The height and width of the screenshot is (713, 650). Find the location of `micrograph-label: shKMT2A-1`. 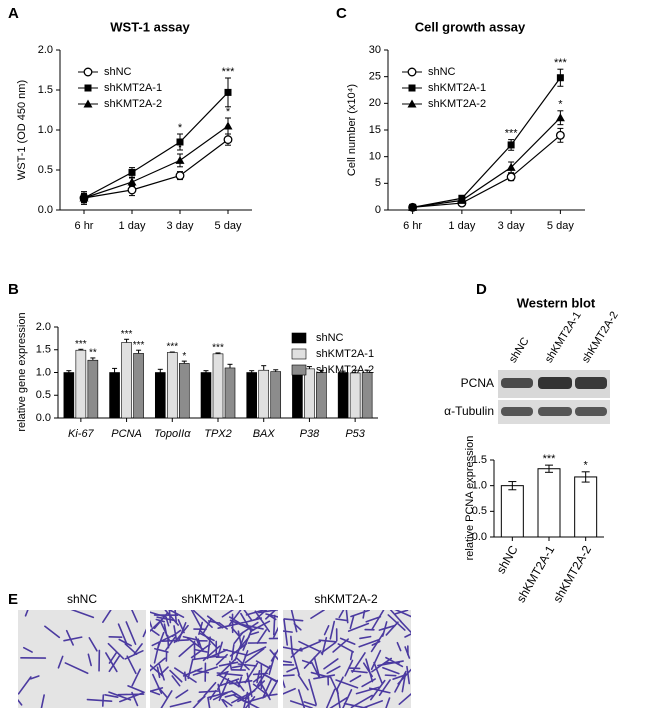

micrograph-label: shKMT2A-1 is located at coordinates (213, 599).